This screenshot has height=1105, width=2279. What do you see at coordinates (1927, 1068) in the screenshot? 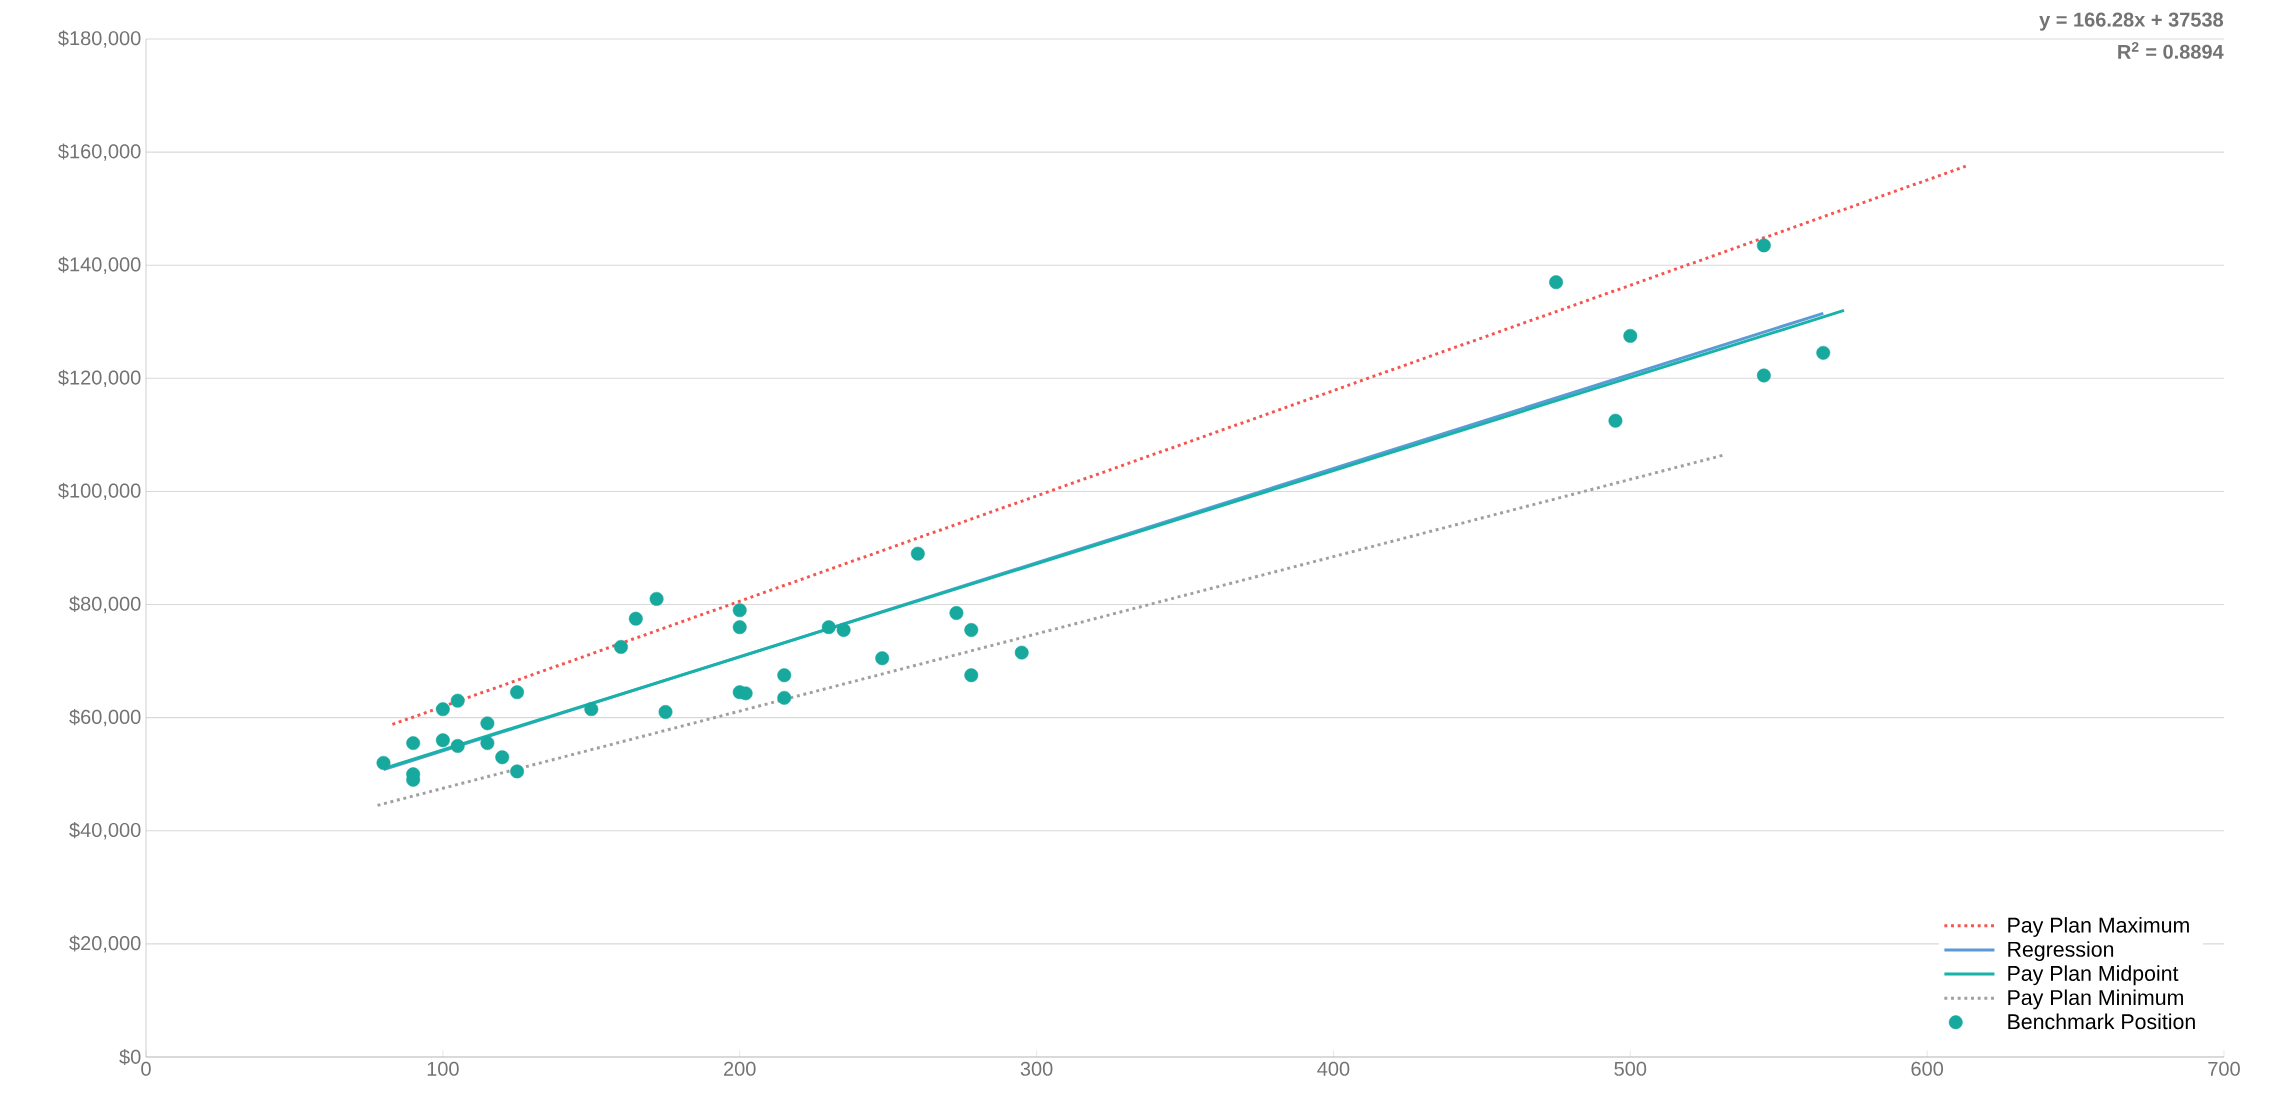
I see `x-tick-label: 600` at bounding box center [1927, 1068].